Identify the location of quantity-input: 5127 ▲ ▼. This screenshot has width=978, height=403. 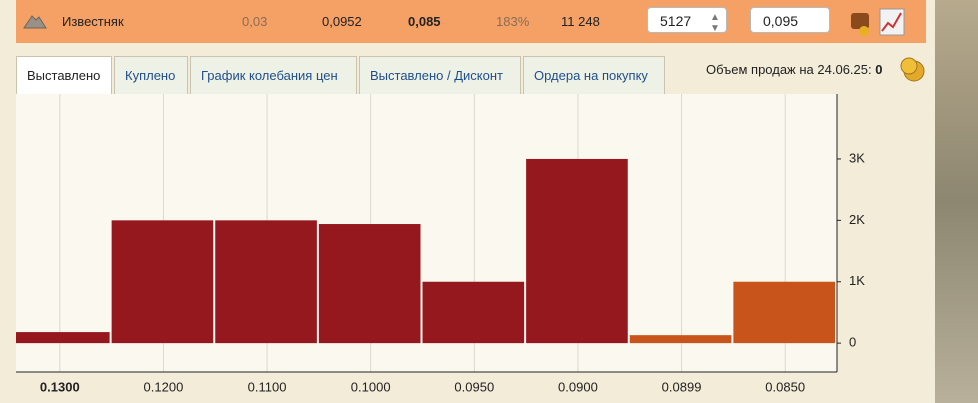
(687, 20).